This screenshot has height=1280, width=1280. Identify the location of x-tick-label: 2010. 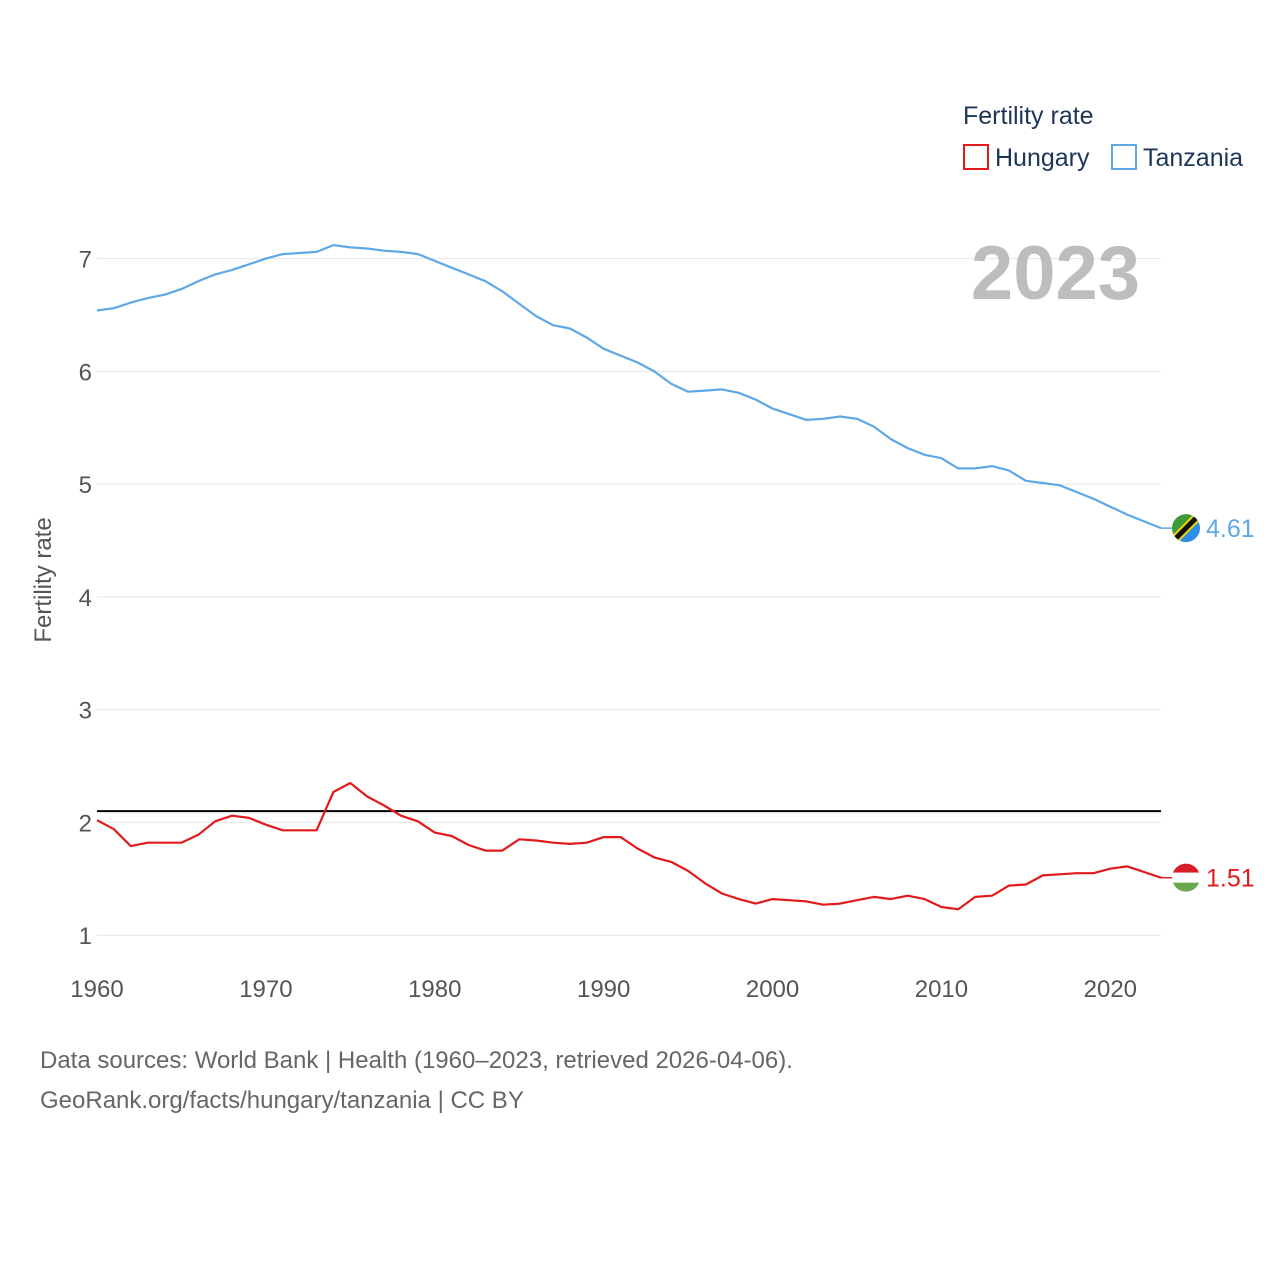
(941, 989).